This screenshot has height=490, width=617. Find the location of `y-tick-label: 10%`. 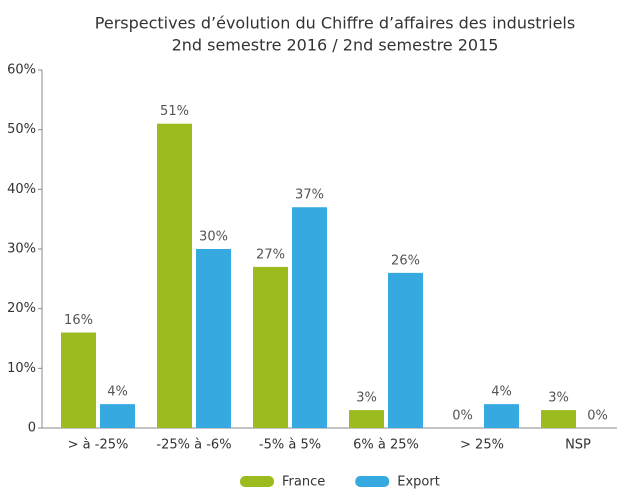

y-tick-label: 10% is located at coordinates (21, 368).